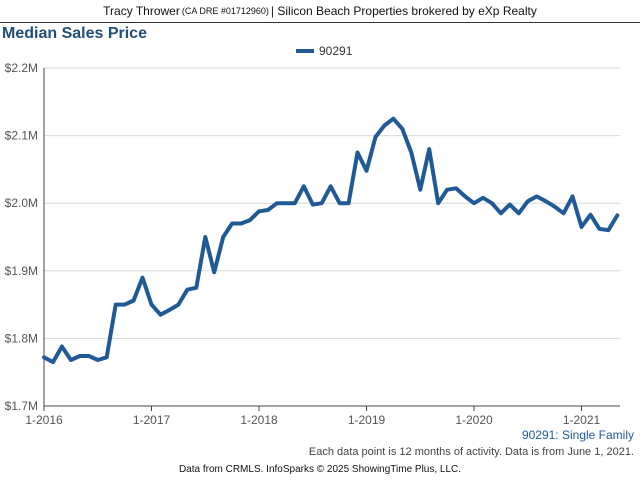  I want to click on y-tick-label: $2.1M, so click(21, 136).